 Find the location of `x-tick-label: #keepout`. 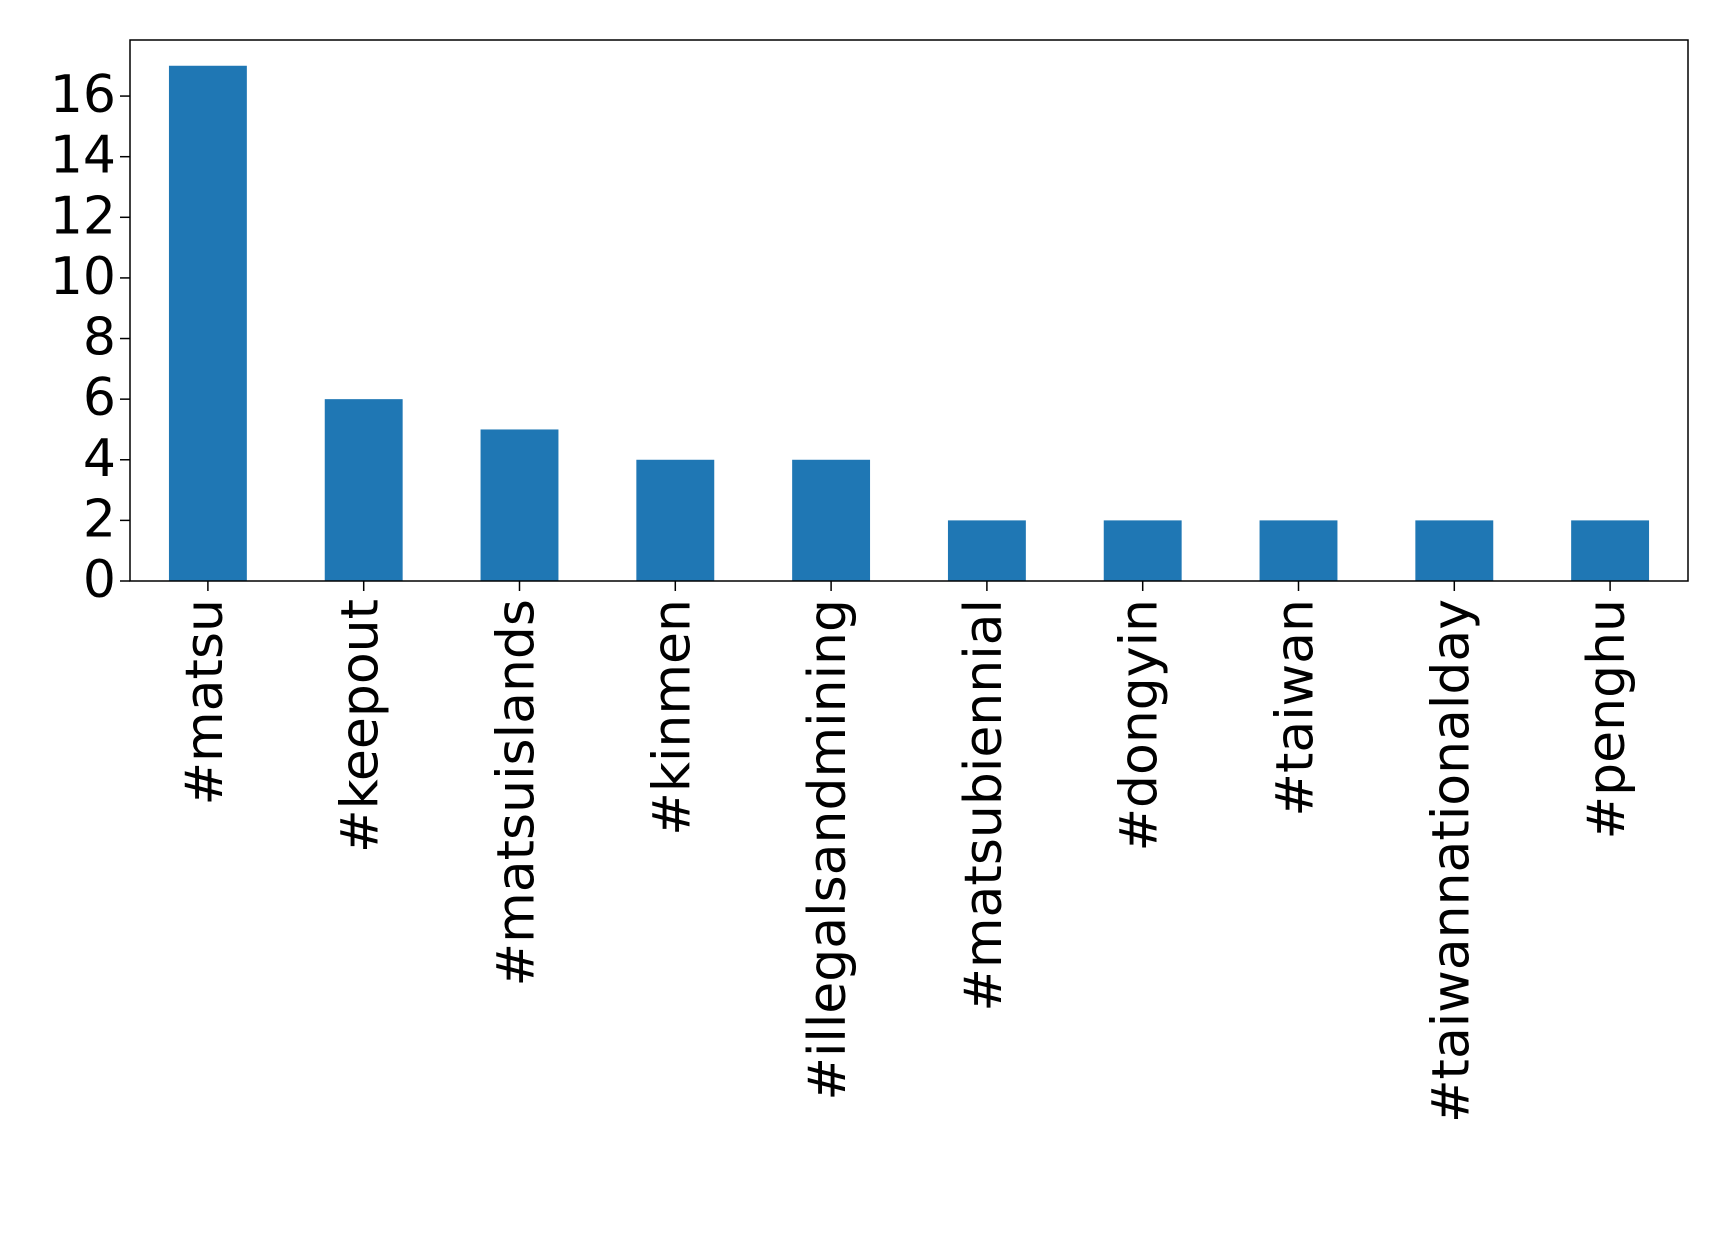

x-tick-label: #keepout is located at coordinates (361, 726).